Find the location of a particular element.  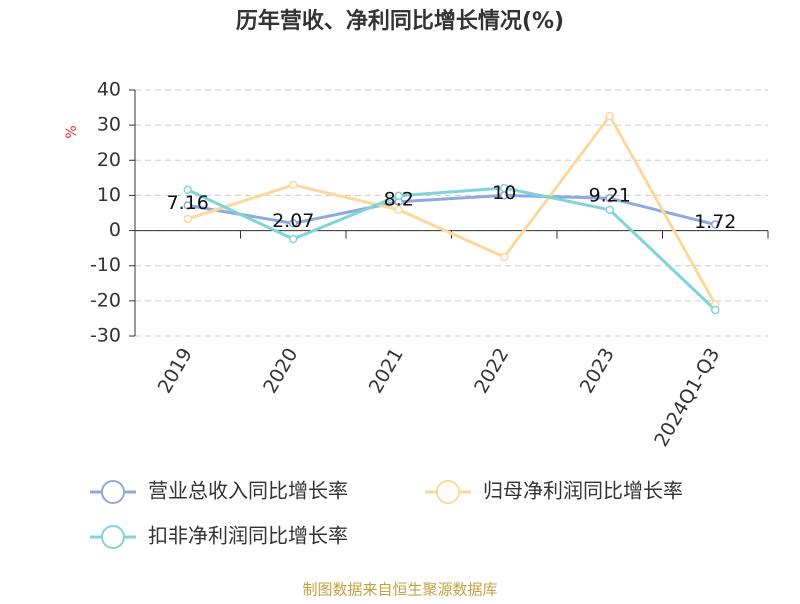

x-tick-label: 2020 is located at coordinates (280, 370).